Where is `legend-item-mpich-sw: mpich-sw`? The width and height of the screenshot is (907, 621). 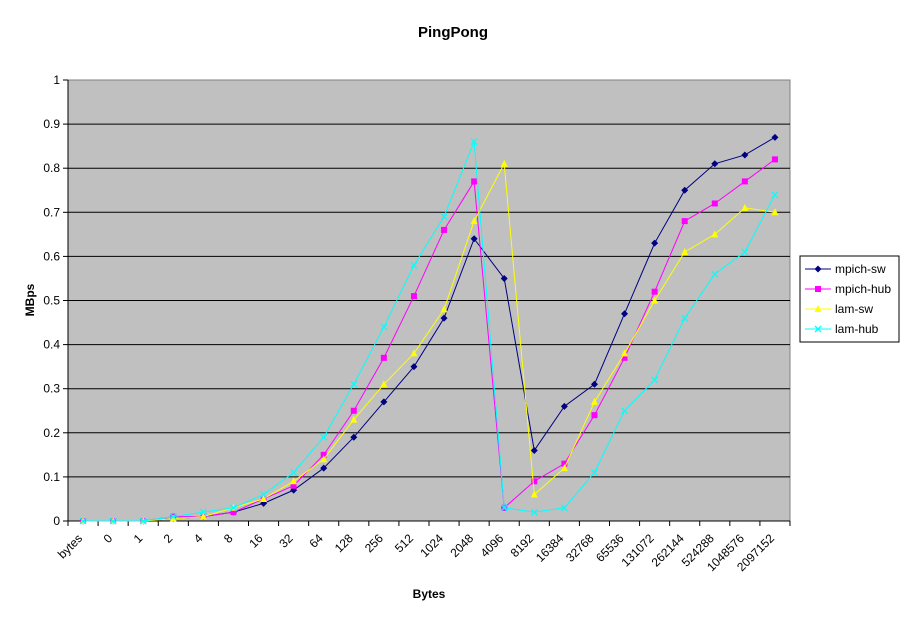
legend-item-mpich-sw: mpich-sw is located at coordinates (845, 269).